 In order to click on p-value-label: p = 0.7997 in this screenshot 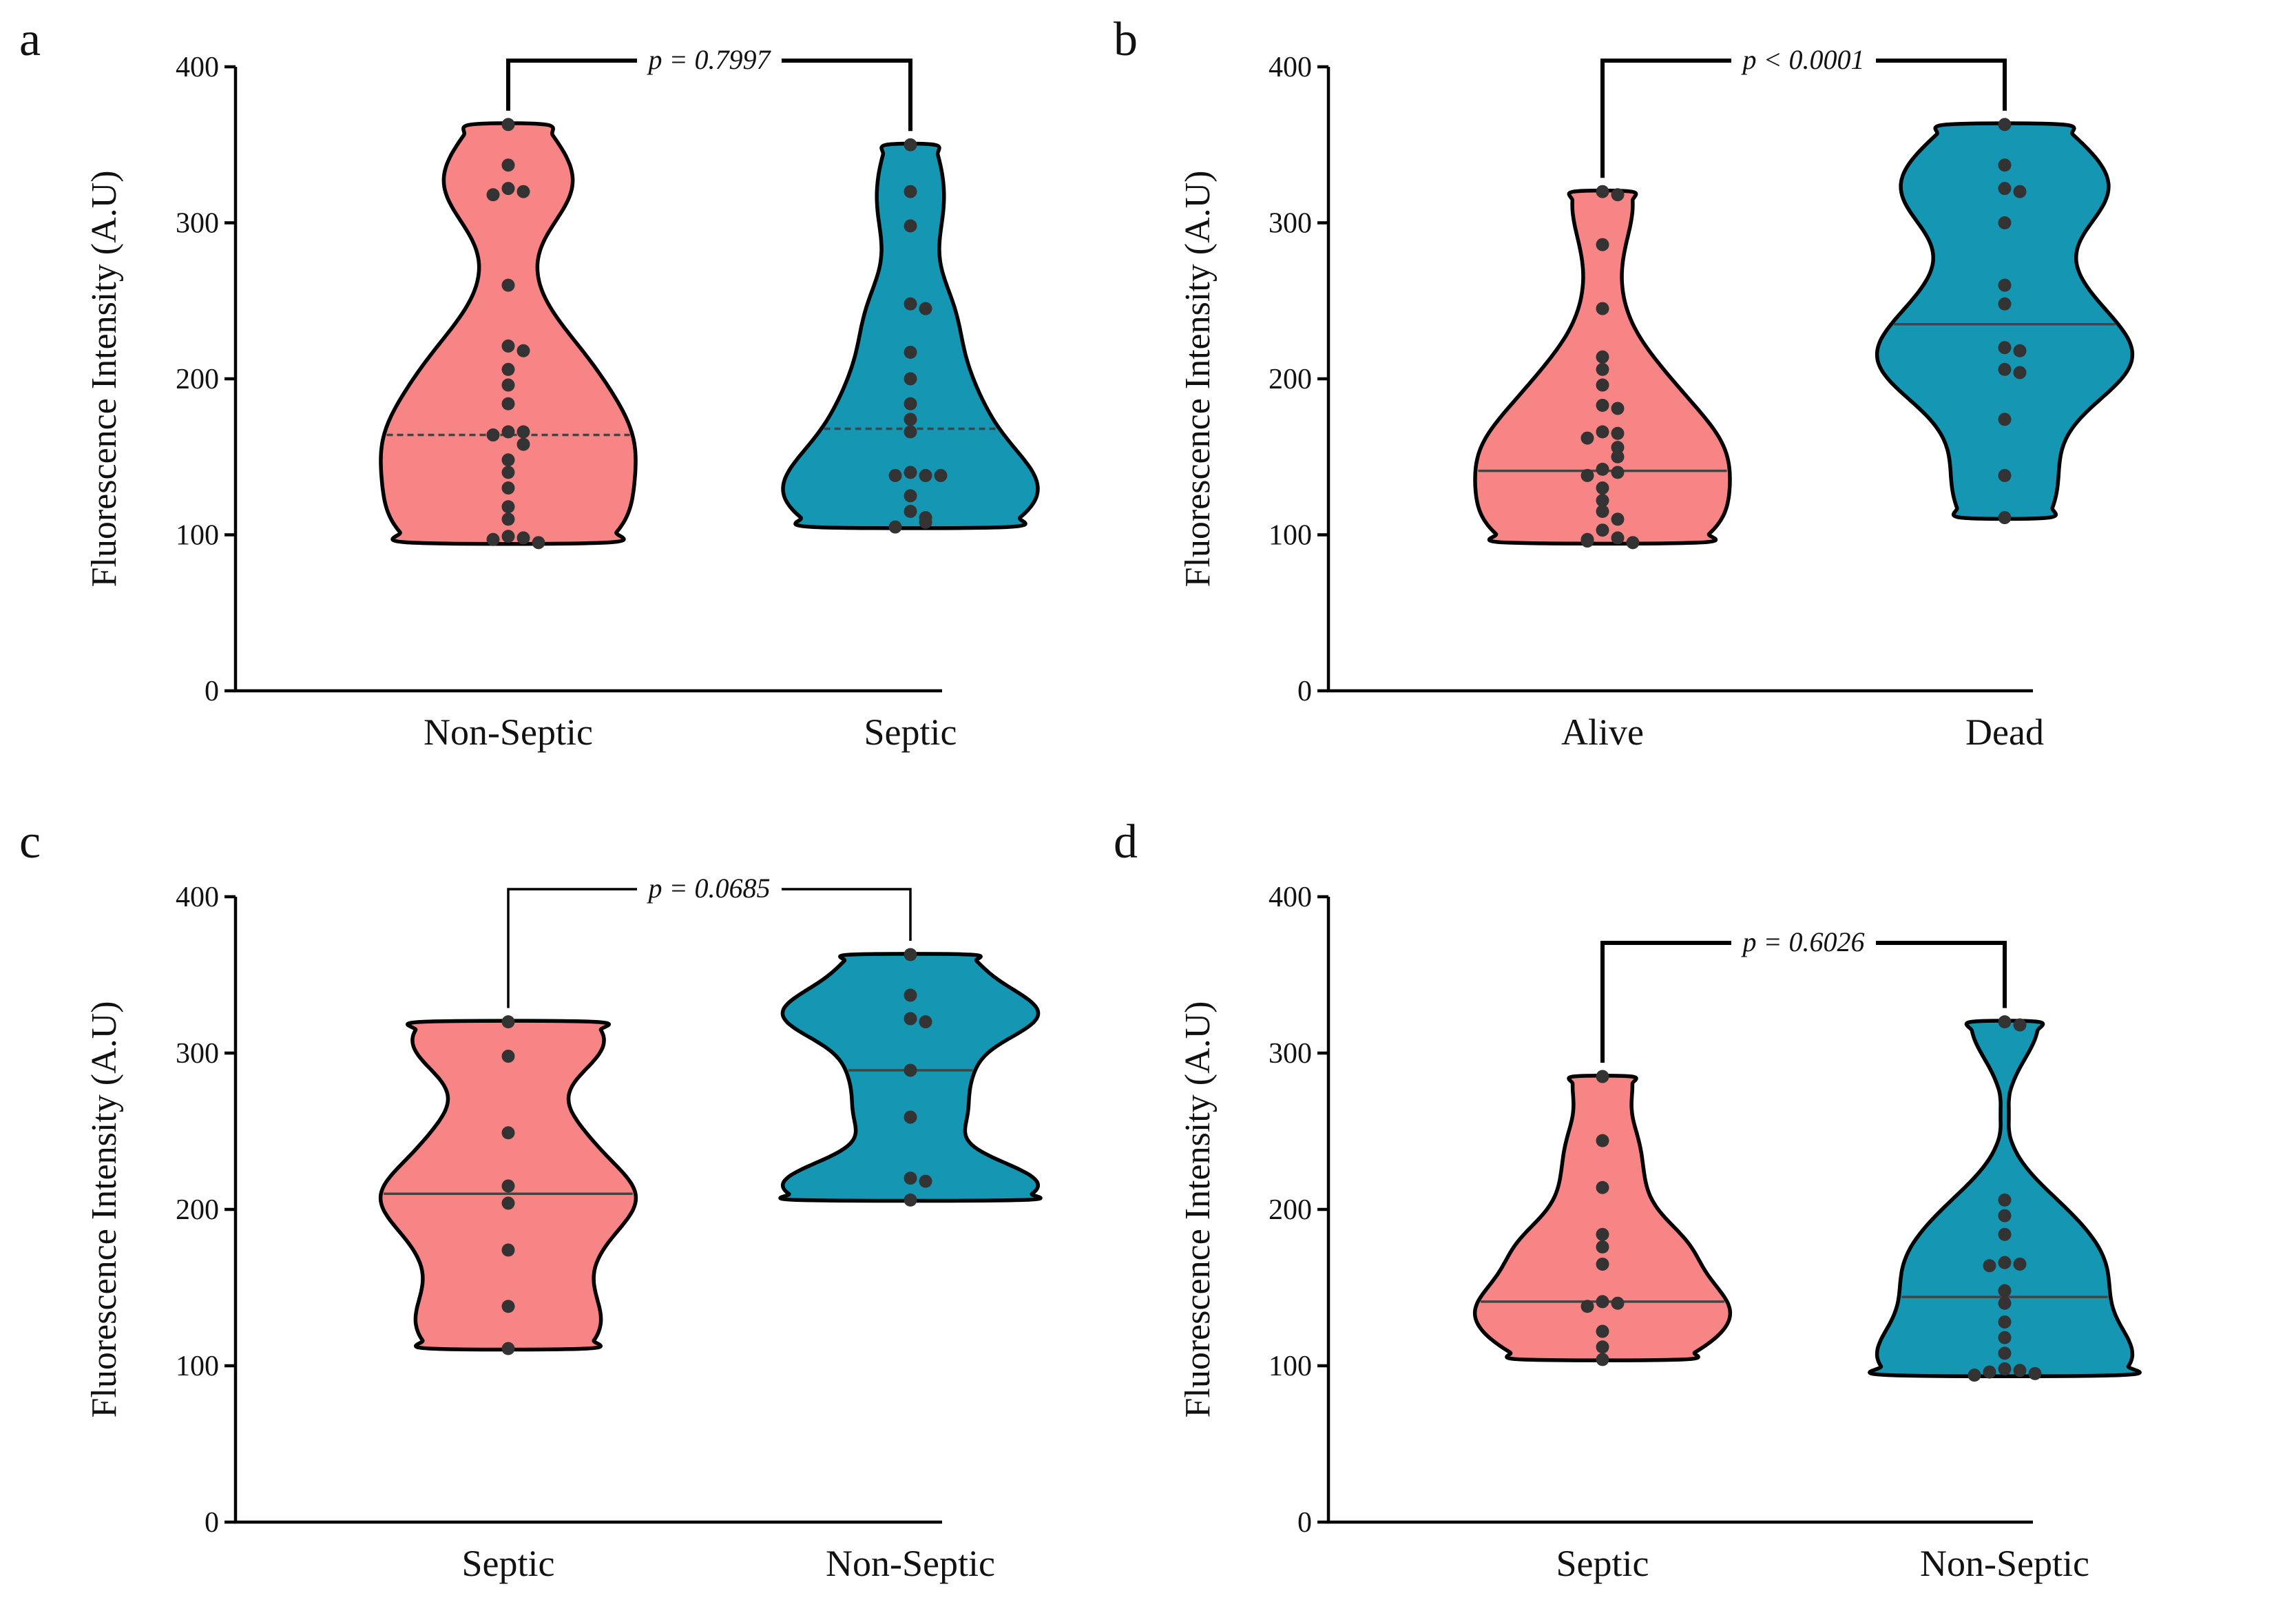, I will do `click(709, 59)`.